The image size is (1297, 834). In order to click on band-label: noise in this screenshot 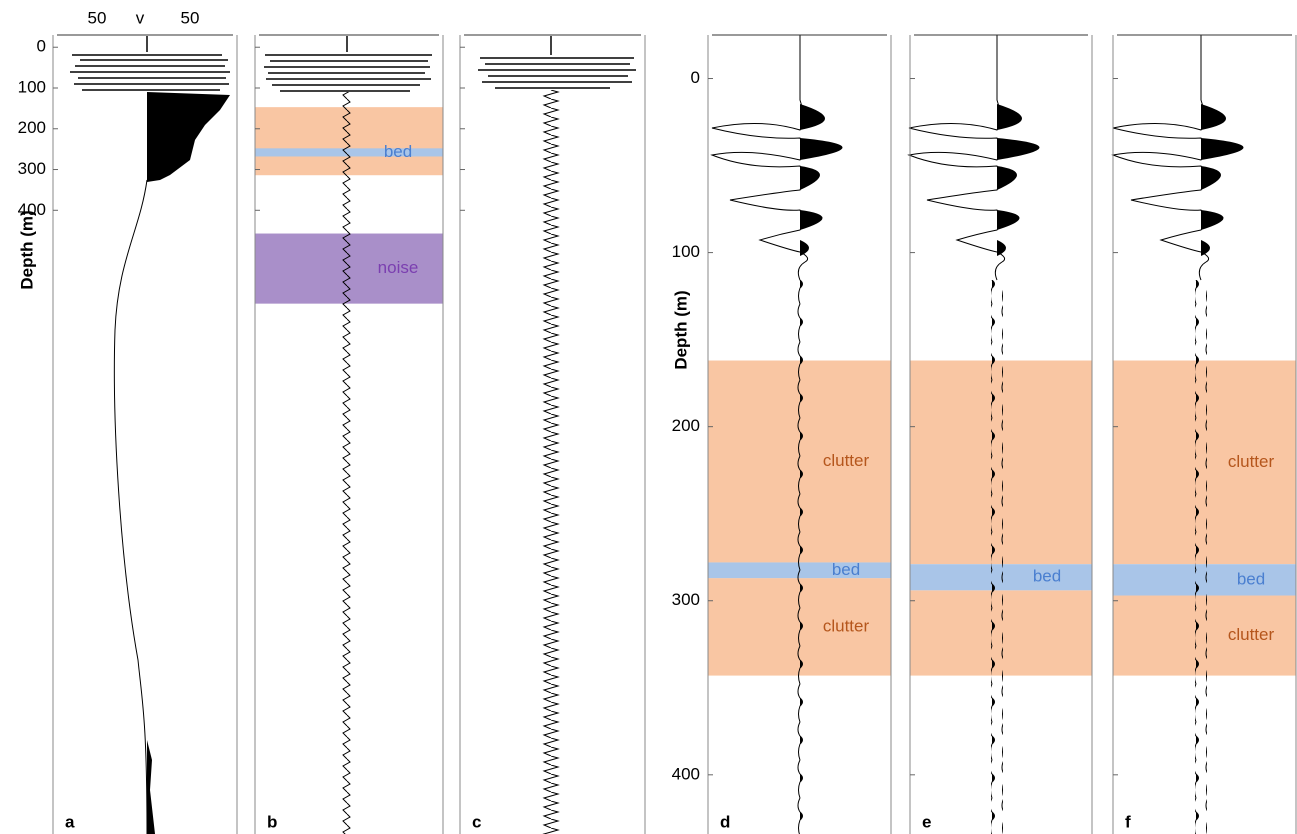, I will do `click(398, 267)`.